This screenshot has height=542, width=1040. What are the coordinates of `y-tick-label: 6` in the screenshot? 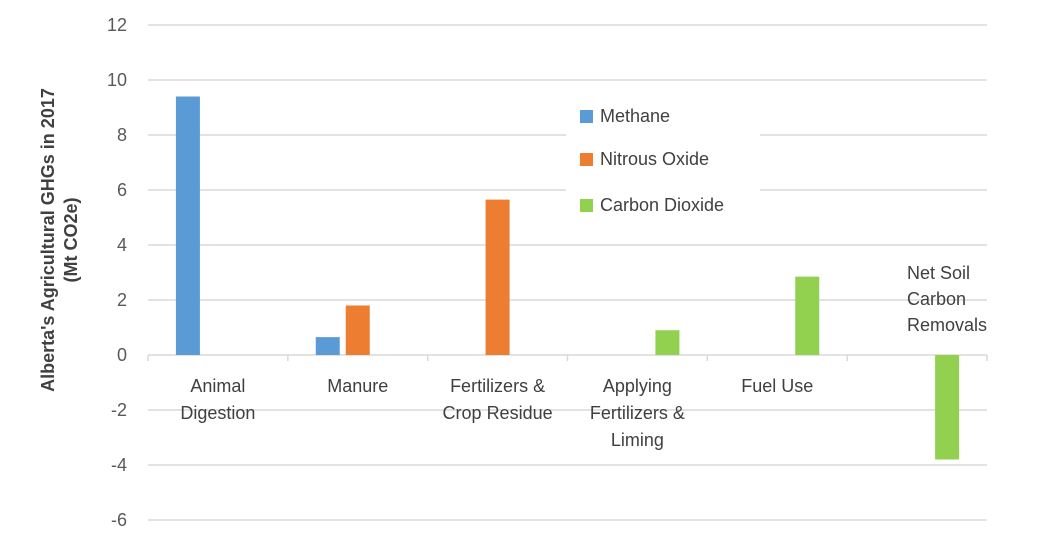 It's located at (122, 190).